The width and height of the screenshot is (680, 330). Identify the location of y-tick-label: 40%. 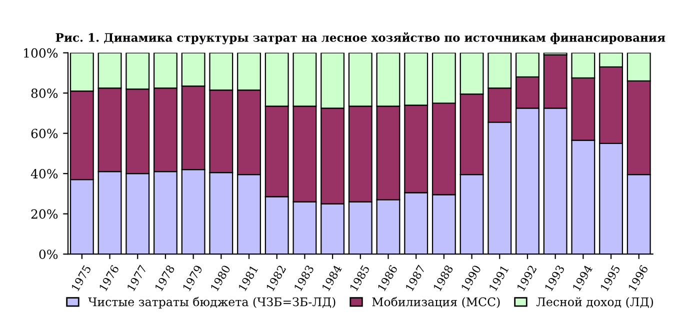
(44, 174).